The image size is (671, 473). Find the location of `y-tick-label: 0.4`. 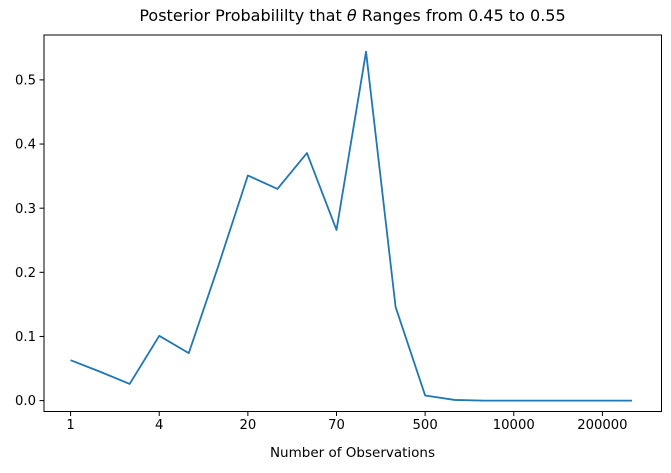

y-tick-label: 0.4 is located at coordinates (25, 145).